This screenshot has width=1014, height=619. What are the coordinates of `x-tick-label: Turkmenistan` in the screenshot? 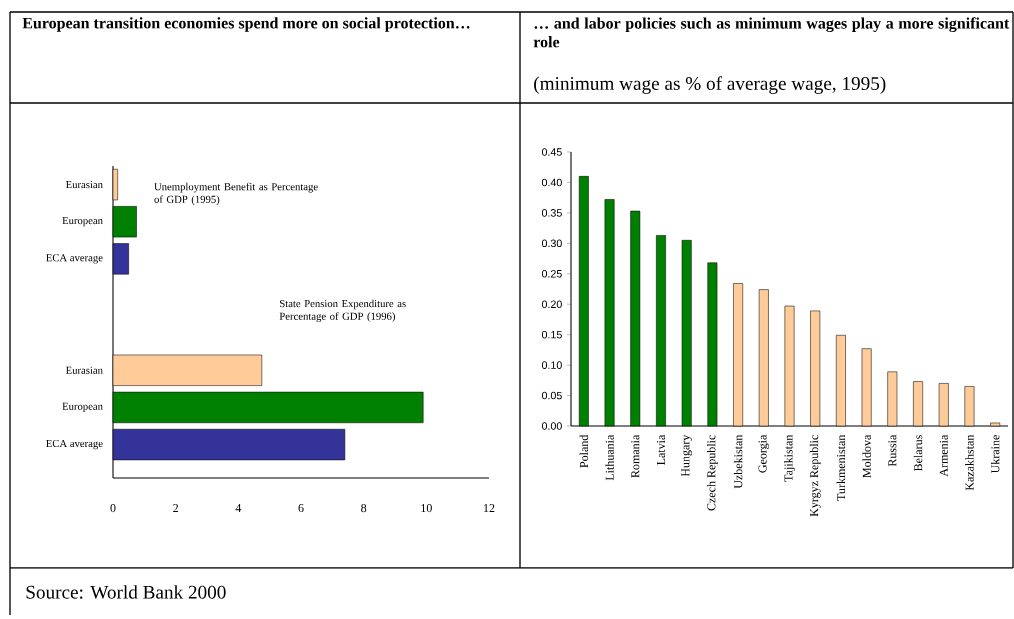 It's located at (841, 467).